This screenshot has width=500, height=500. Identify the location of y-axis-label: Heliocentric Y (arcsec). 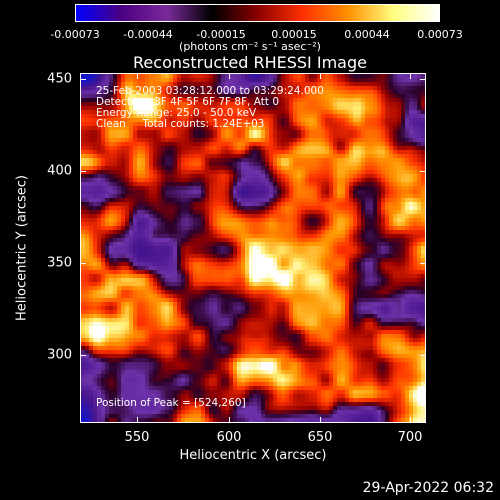
(22, 248).